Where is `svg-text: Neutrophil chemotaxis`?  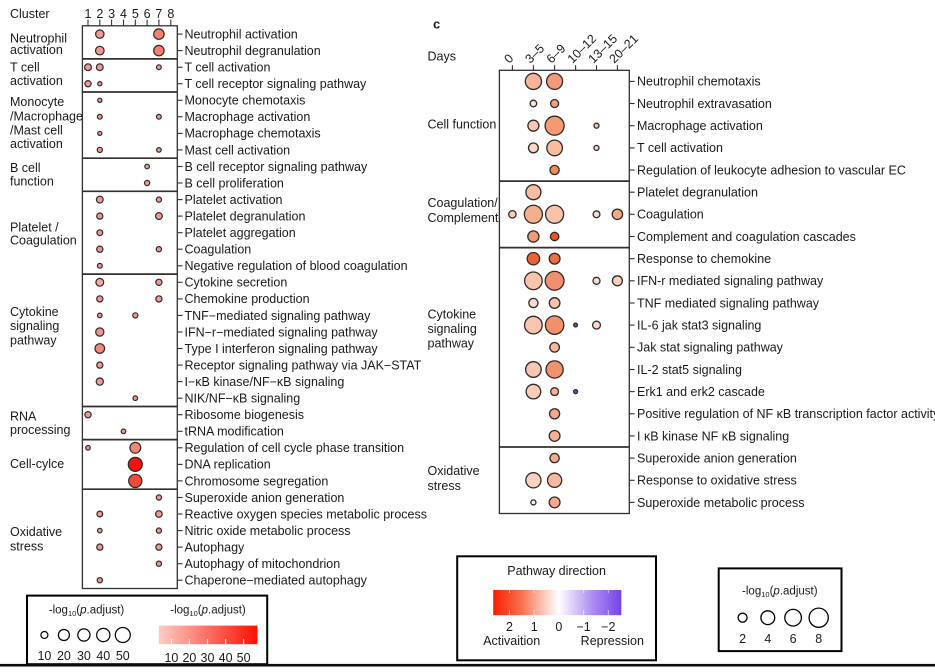 svg-text: Neutrophil chemotaxis is located at coordinates (699, 82).